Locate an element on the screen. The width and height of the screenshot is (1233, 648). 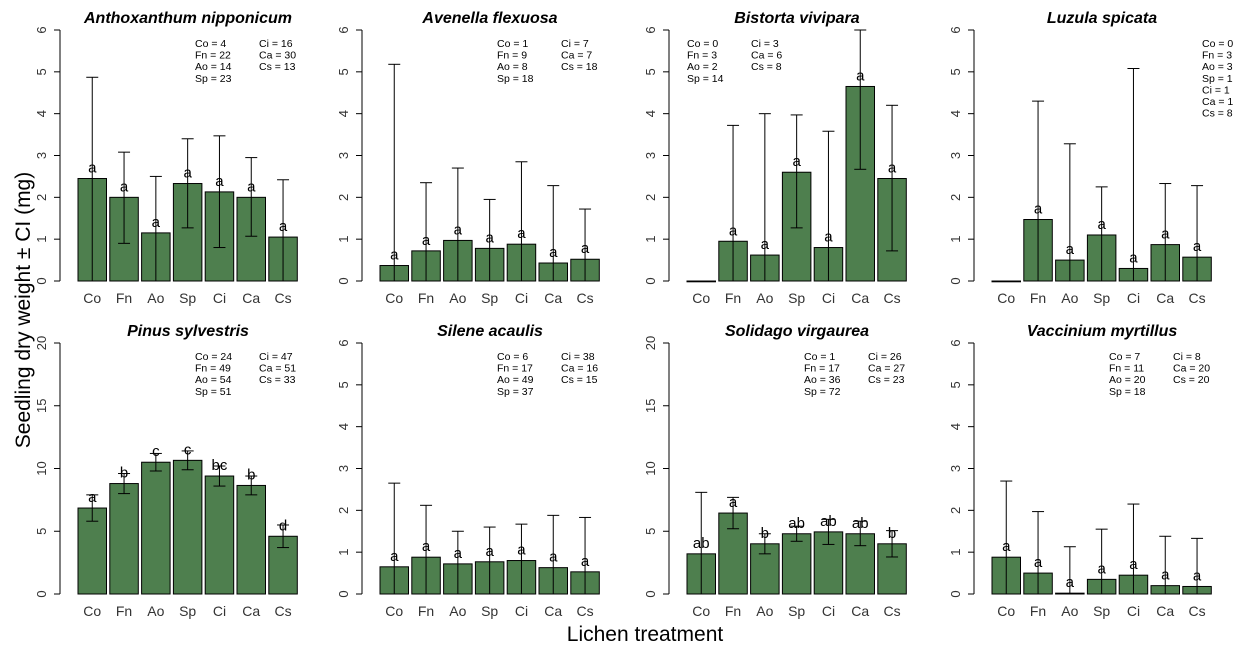
sample-size-label: Ci = 47 is located at coordinates (276, 357).